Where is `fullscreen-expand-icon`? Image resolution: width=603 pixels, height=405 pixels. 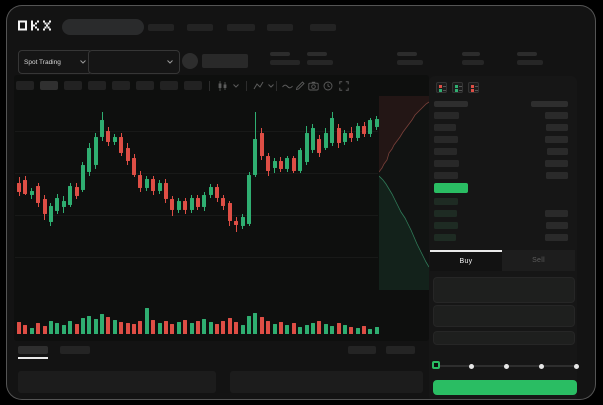
fullscreen-expand-icon is located at coordinates (344, 86).